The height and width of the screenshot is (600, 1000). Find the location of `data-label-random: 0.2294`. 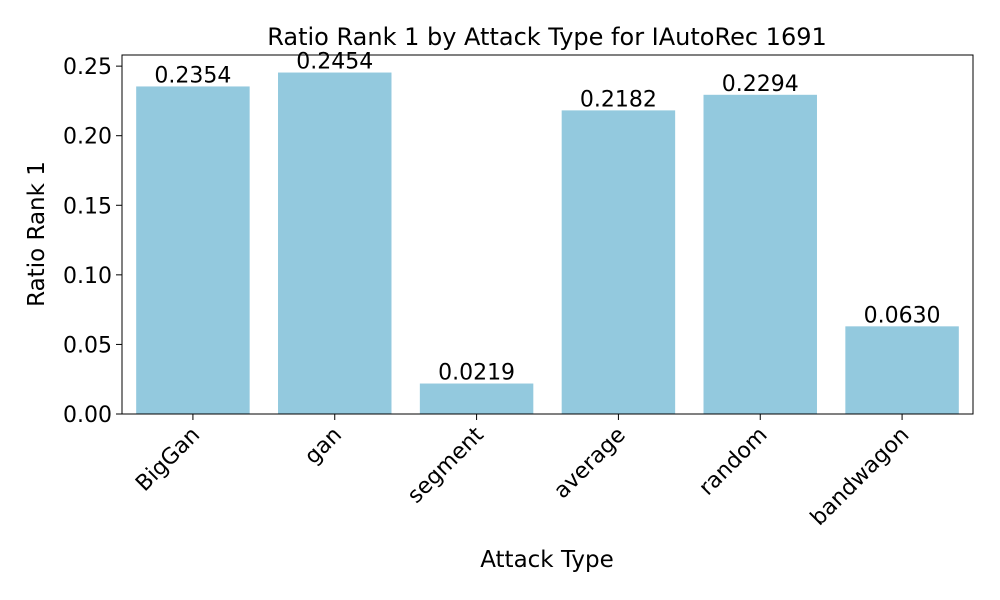

data-label-random: 0.2294 is located at coordinates (760, 84).